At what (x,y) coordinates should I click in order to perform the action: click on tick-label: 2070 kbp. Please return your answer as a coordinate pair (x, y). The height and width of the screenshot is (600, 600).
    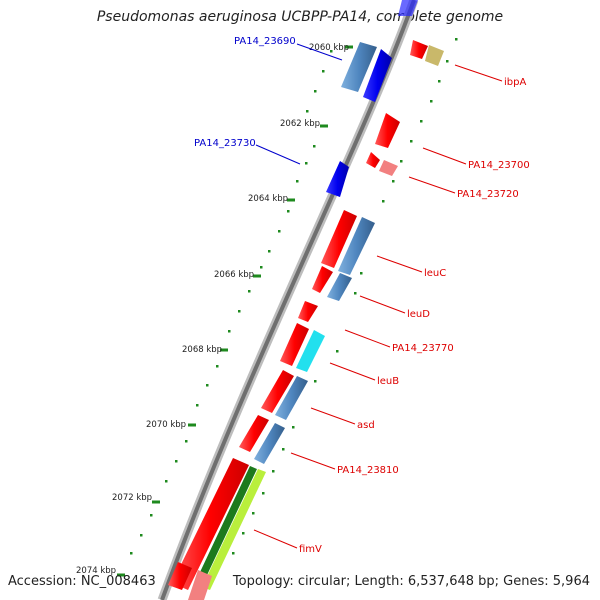
    Looking at the image, I should click on (166, 425).